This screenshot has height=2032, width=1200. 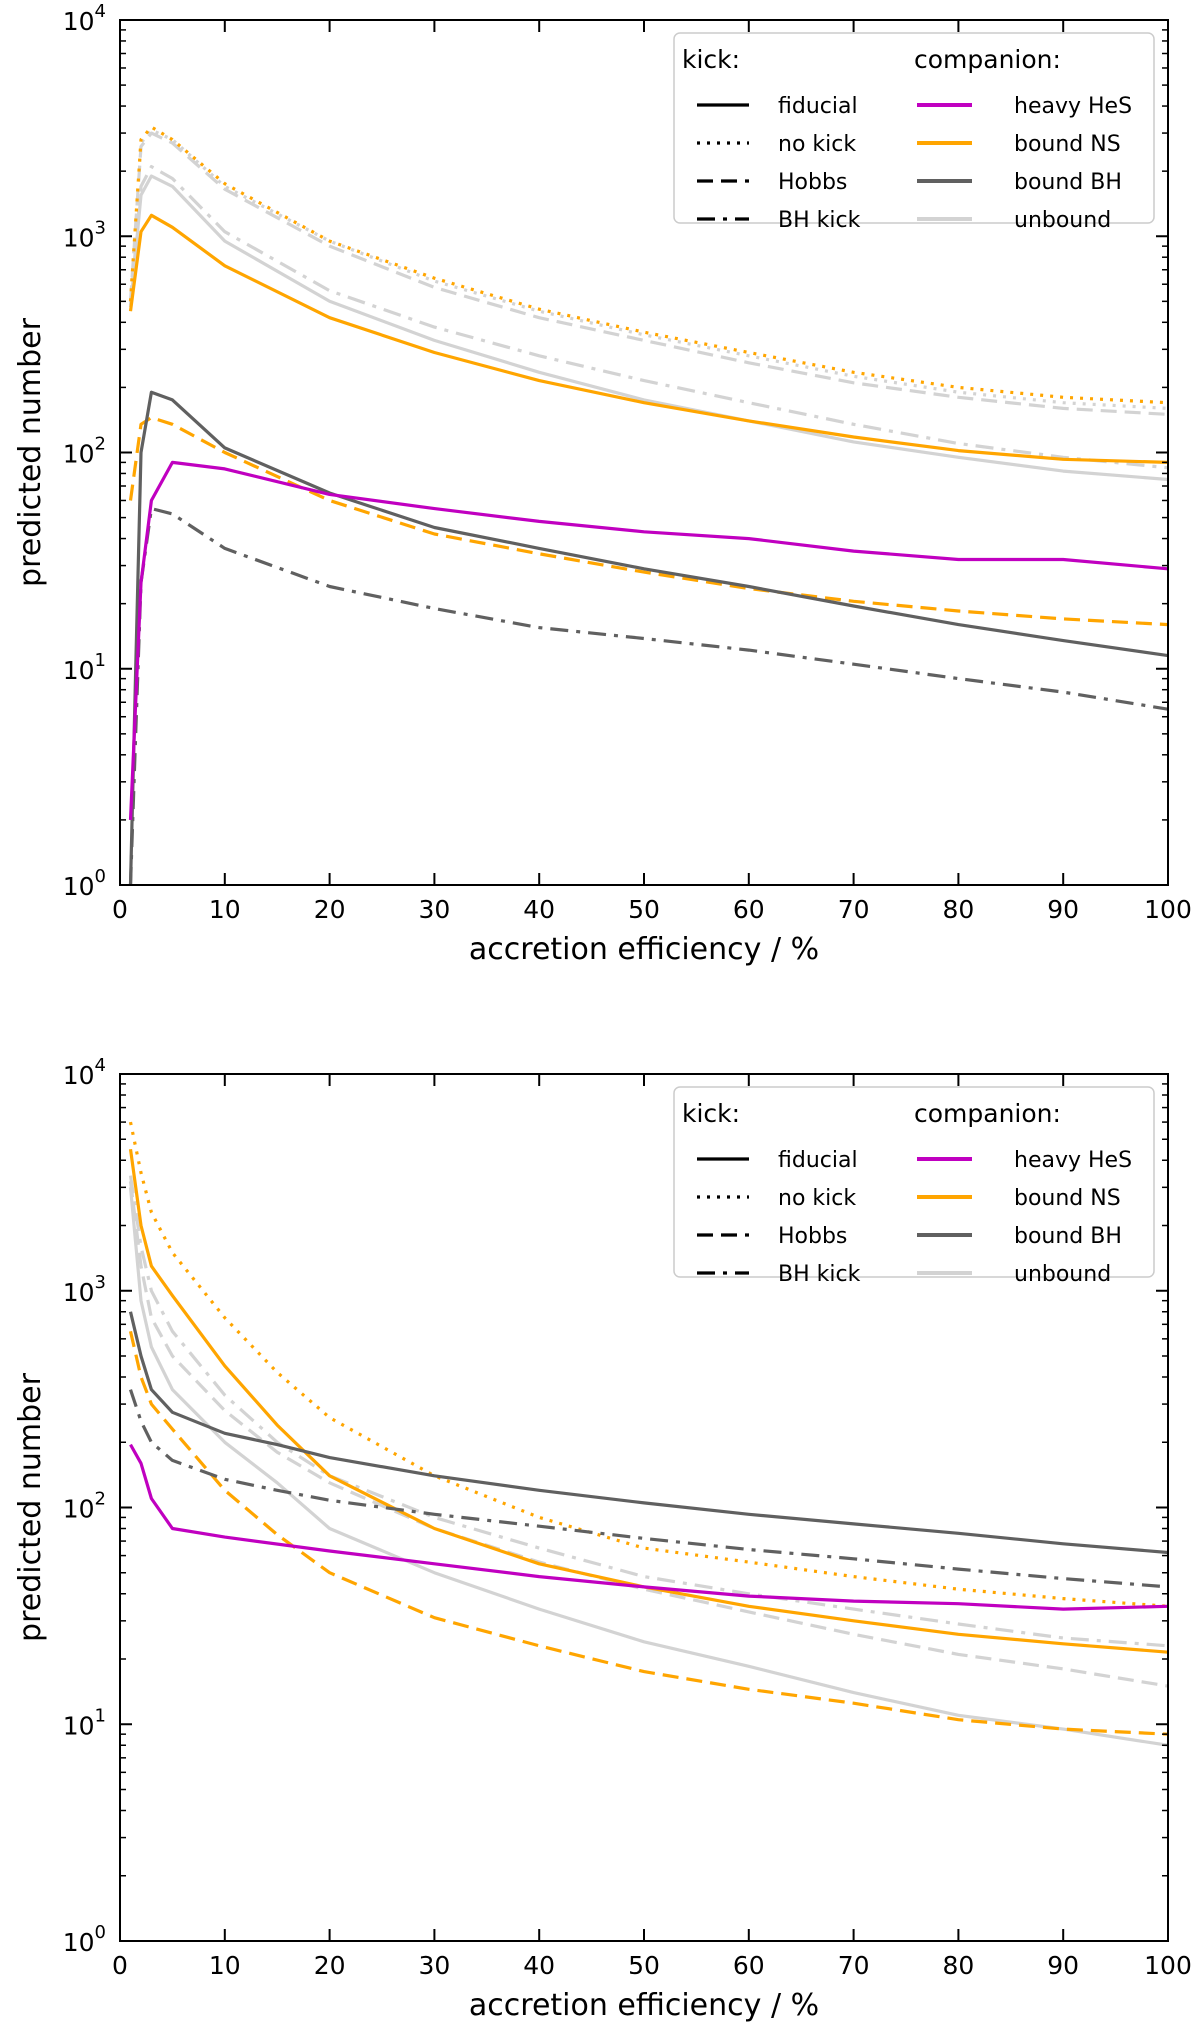 I want to click on top-legend-companion-label: bound BH, so click(x=1068, y=182).